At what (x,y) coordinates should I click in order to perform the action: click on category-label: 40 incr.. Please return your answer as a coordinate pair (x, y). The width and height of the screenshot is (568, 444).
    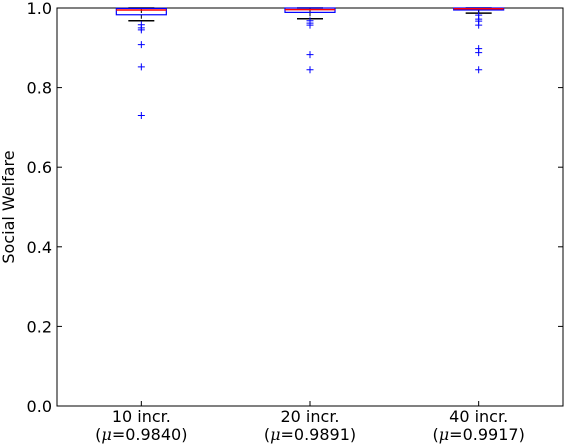
    Looking at the image, I should click on (478, 416).